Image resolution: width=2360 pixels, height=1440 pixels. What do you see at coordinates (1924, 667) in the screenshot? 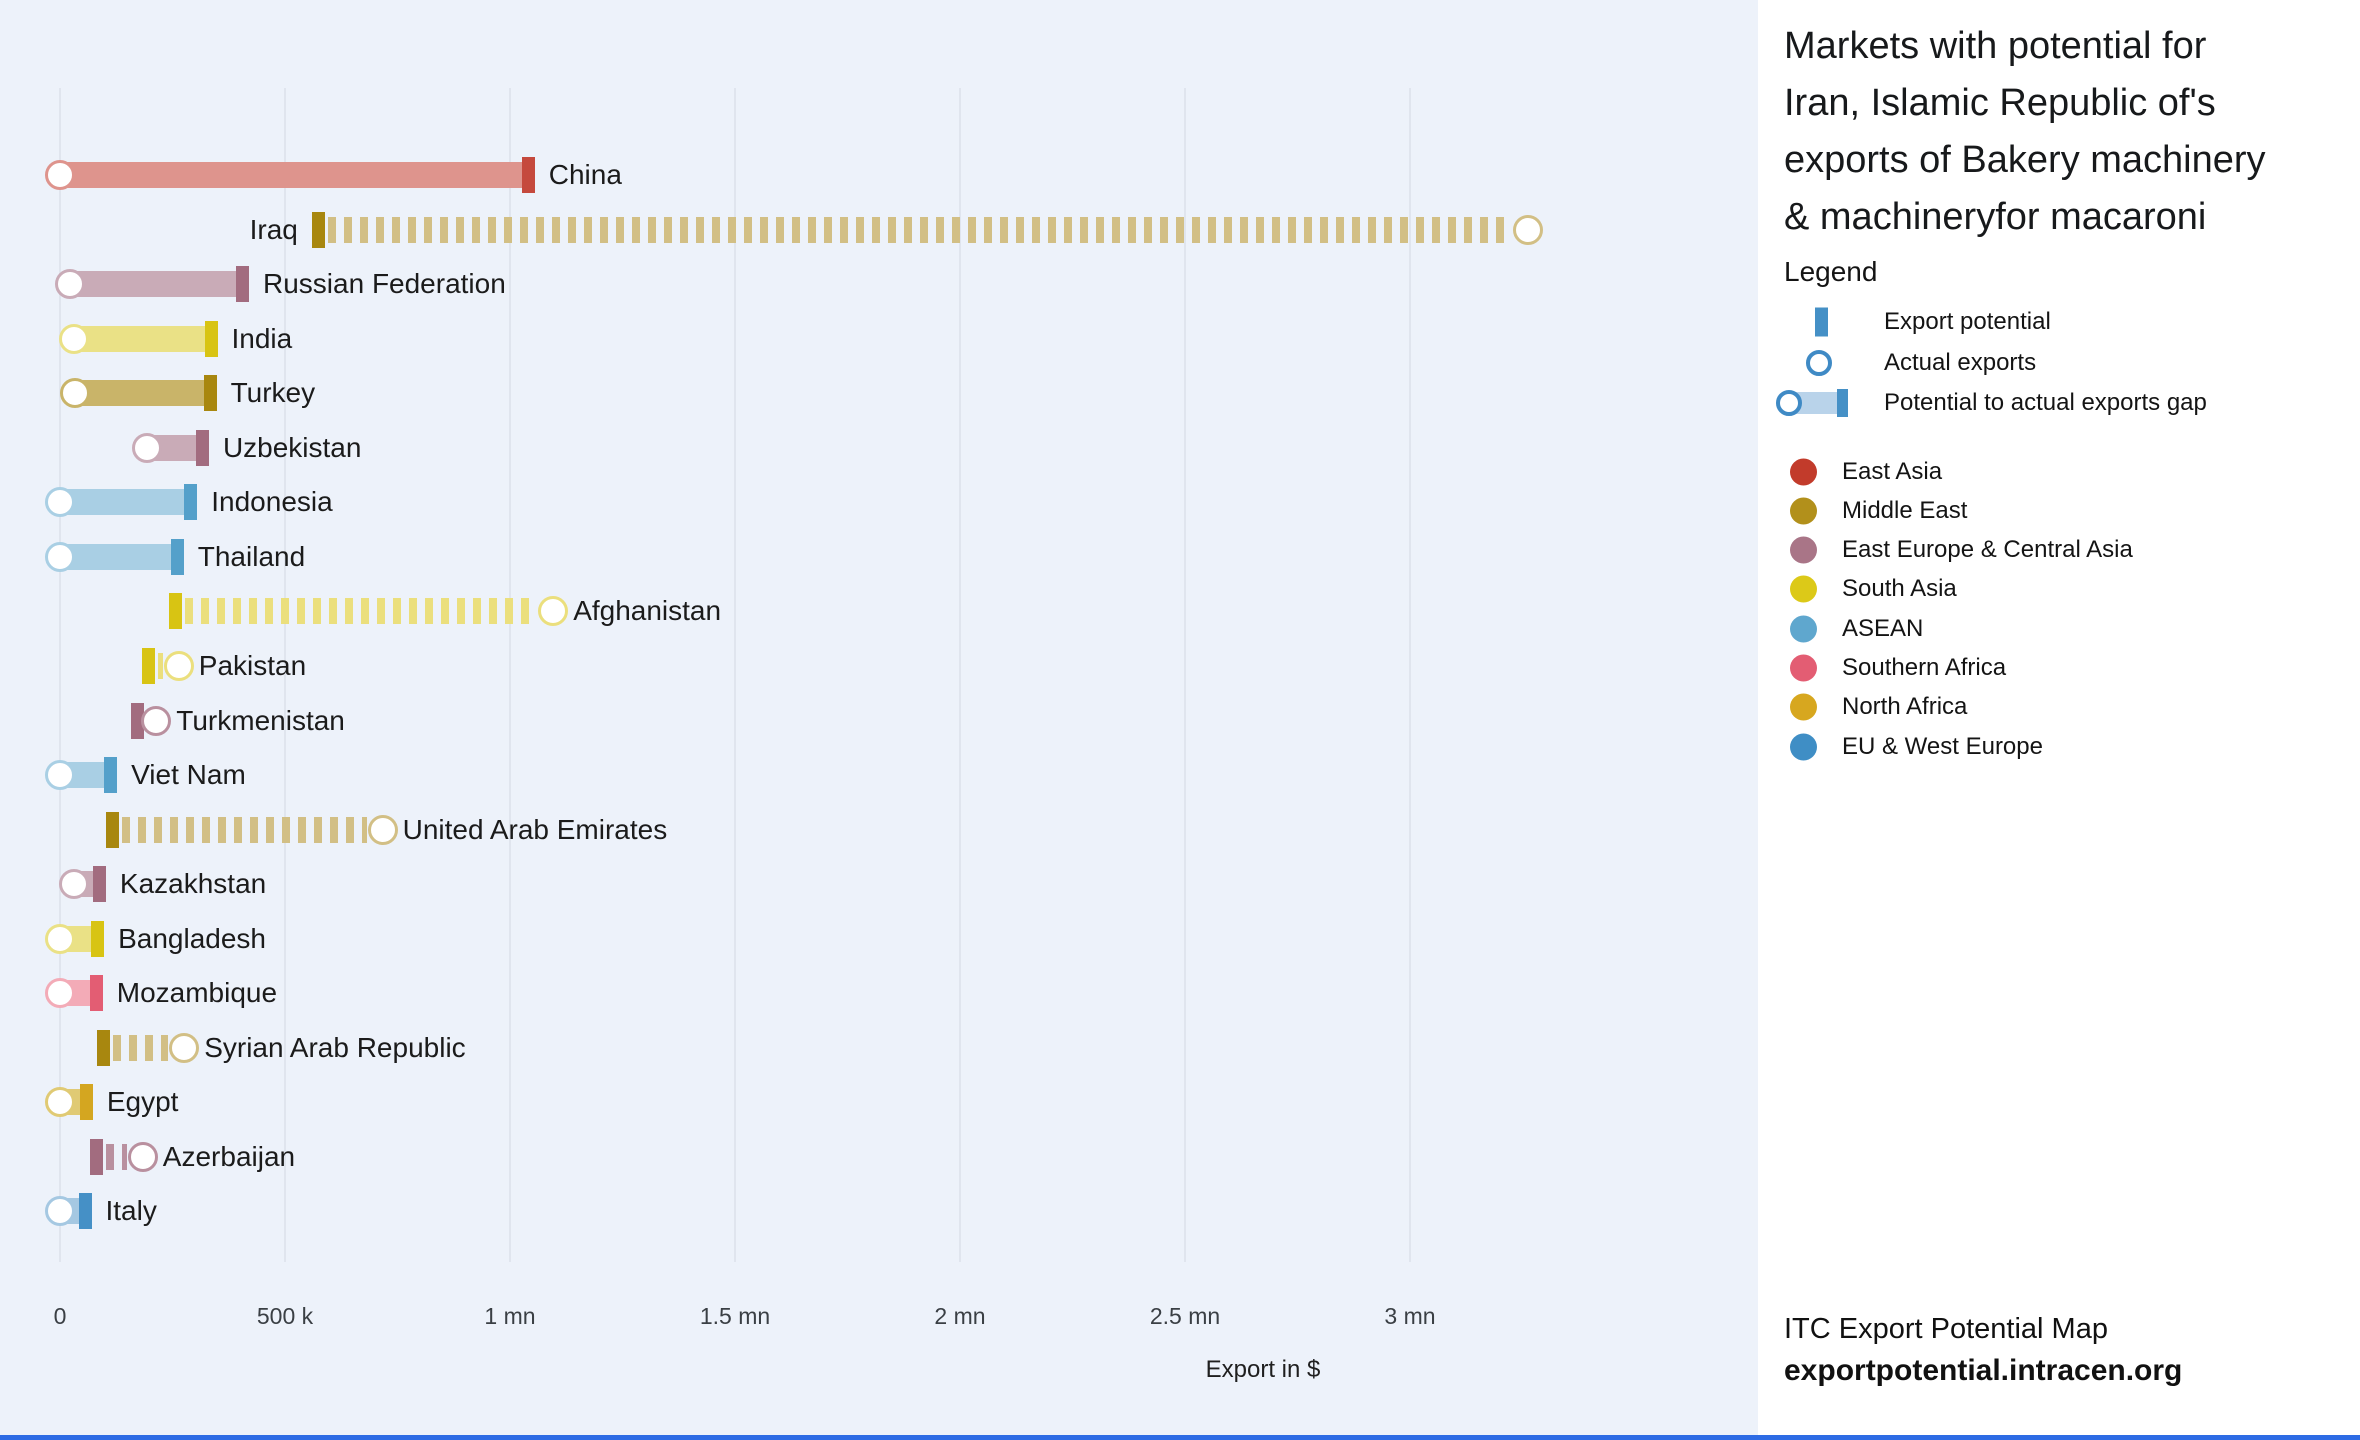
I see `region-label: Southern Africa` at bounding box center [1924, 667].